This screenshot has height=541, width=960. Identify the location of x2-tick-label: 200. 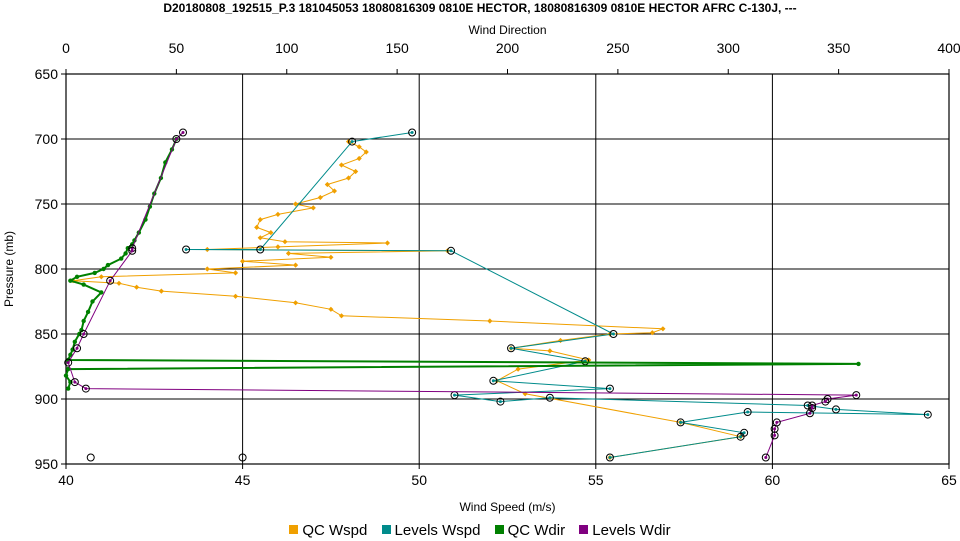
(508, 48).